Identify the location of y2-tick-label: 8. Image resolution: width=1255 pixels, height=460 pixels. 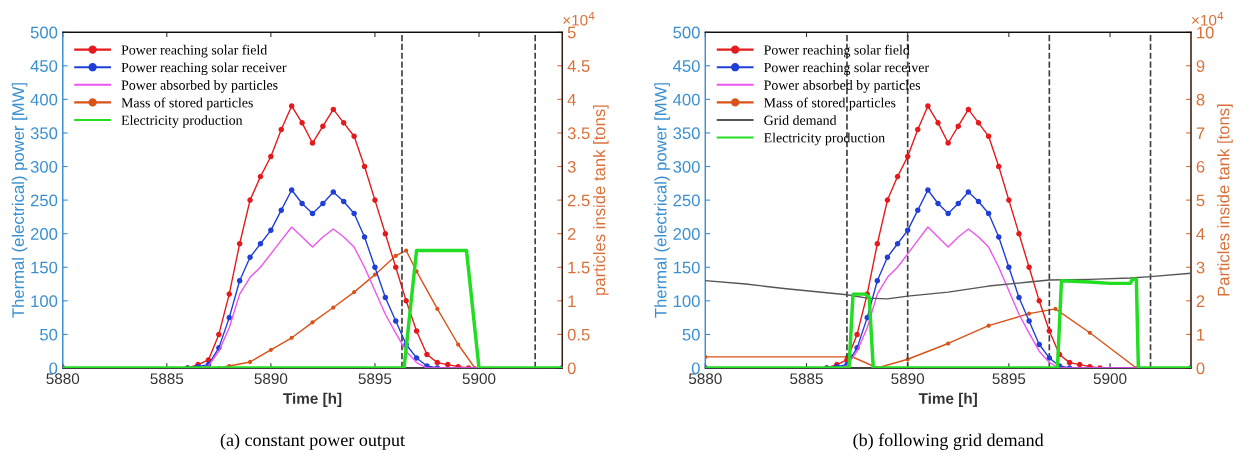
(1200, 99).